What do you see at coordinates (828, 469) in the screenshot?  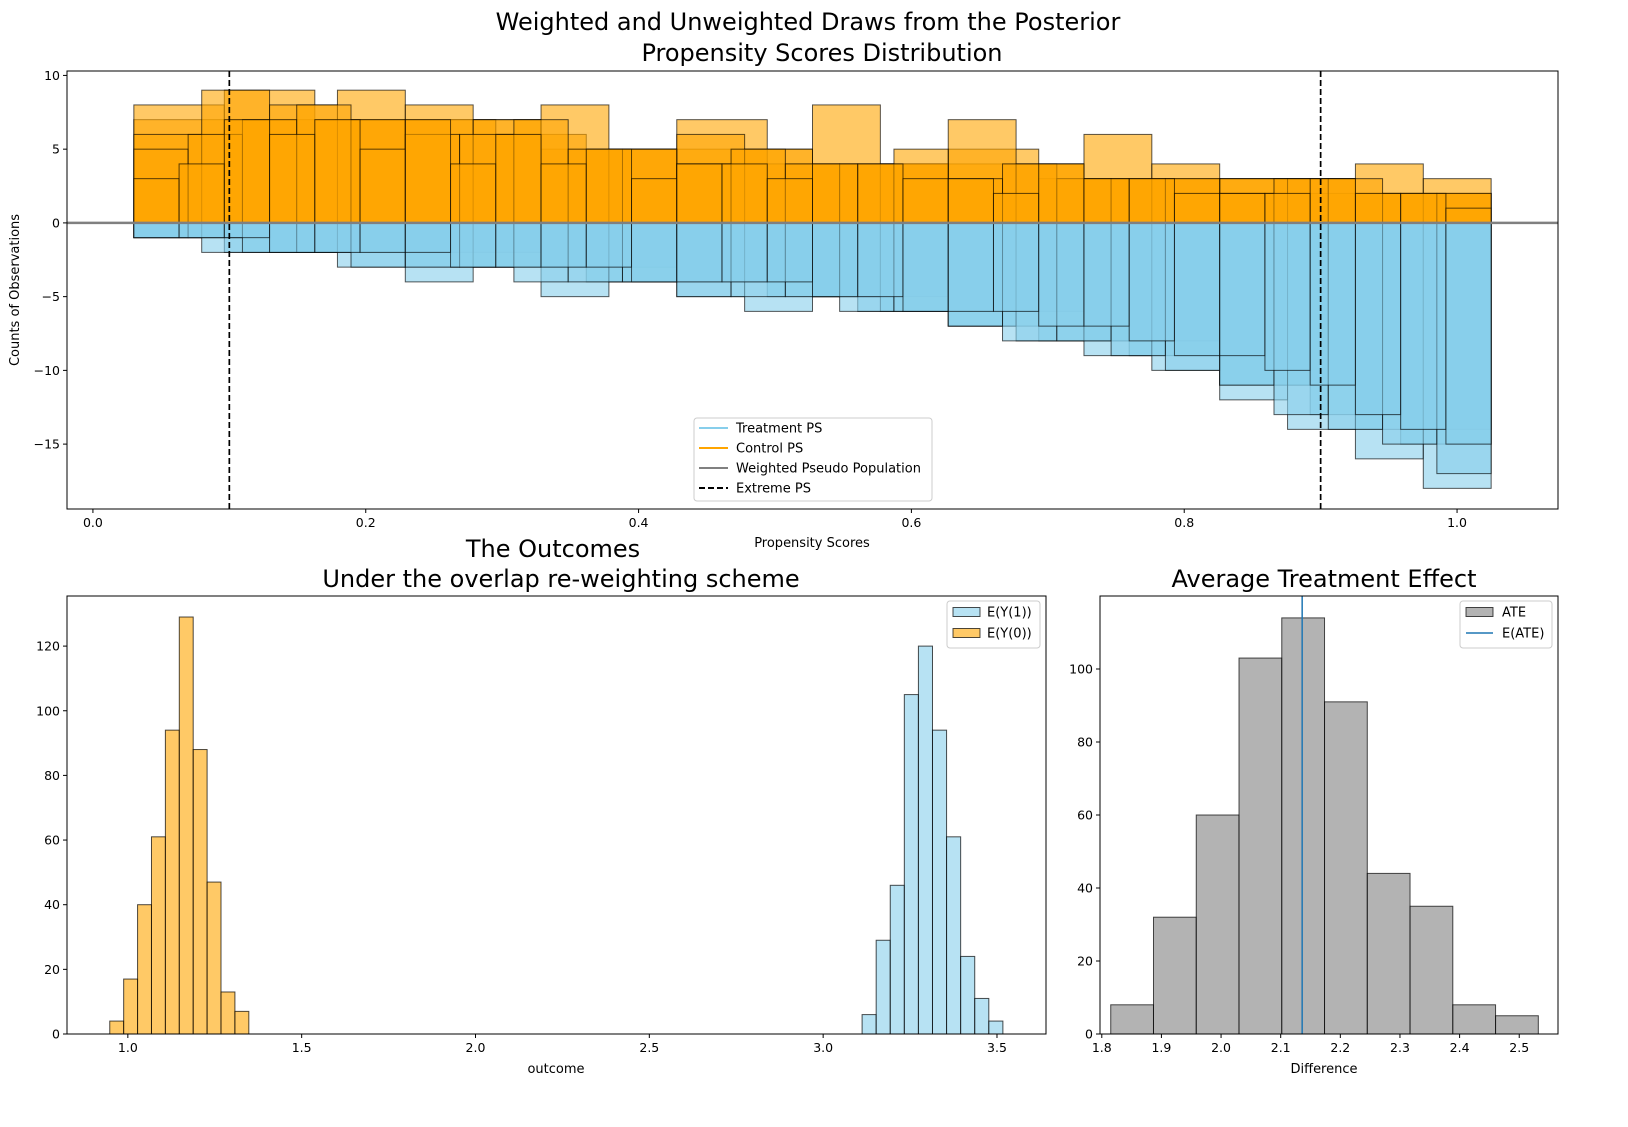 I see `ps-legend-label: Weighted Pseudo Population` at bounding box center [828, 469].